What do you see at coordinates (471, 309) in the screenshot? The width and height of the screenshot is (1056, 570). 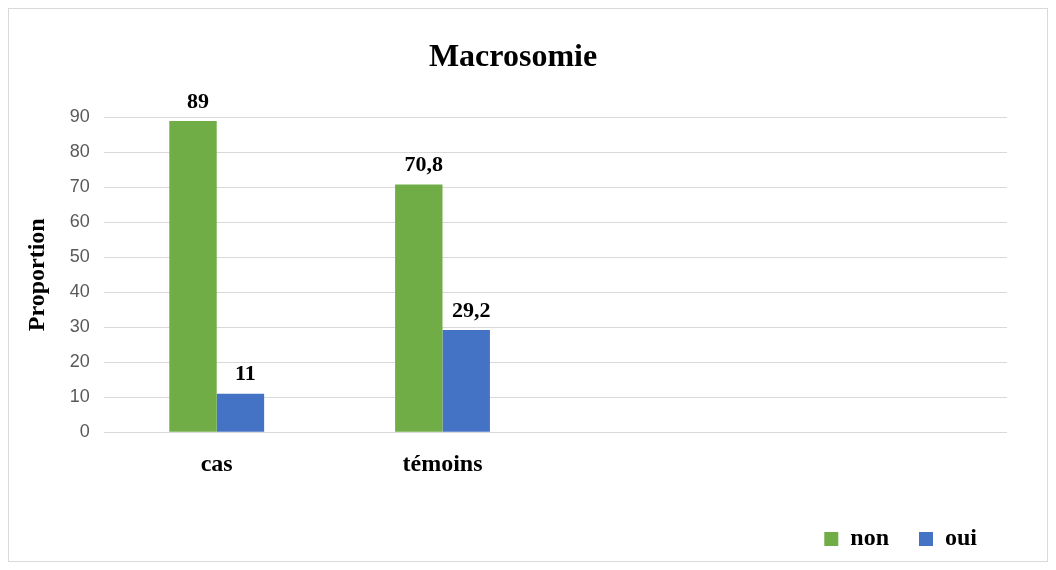 I see `data-label: 29,2` at bounding box center [471, 309].